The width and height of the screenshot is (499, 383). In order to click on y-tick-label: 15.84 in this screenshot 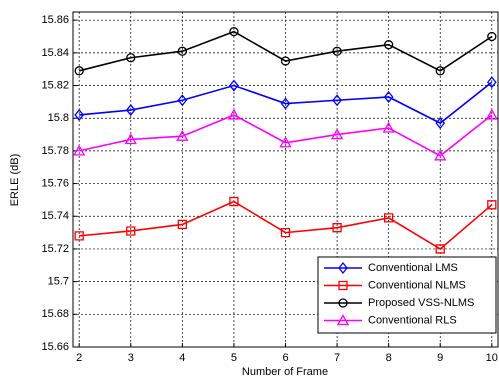, I will do `click(55, 53)`.